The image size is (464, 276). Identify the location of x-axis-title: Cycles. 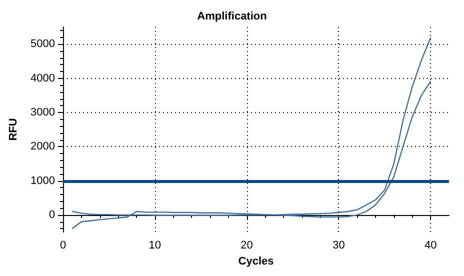
(256, 262).